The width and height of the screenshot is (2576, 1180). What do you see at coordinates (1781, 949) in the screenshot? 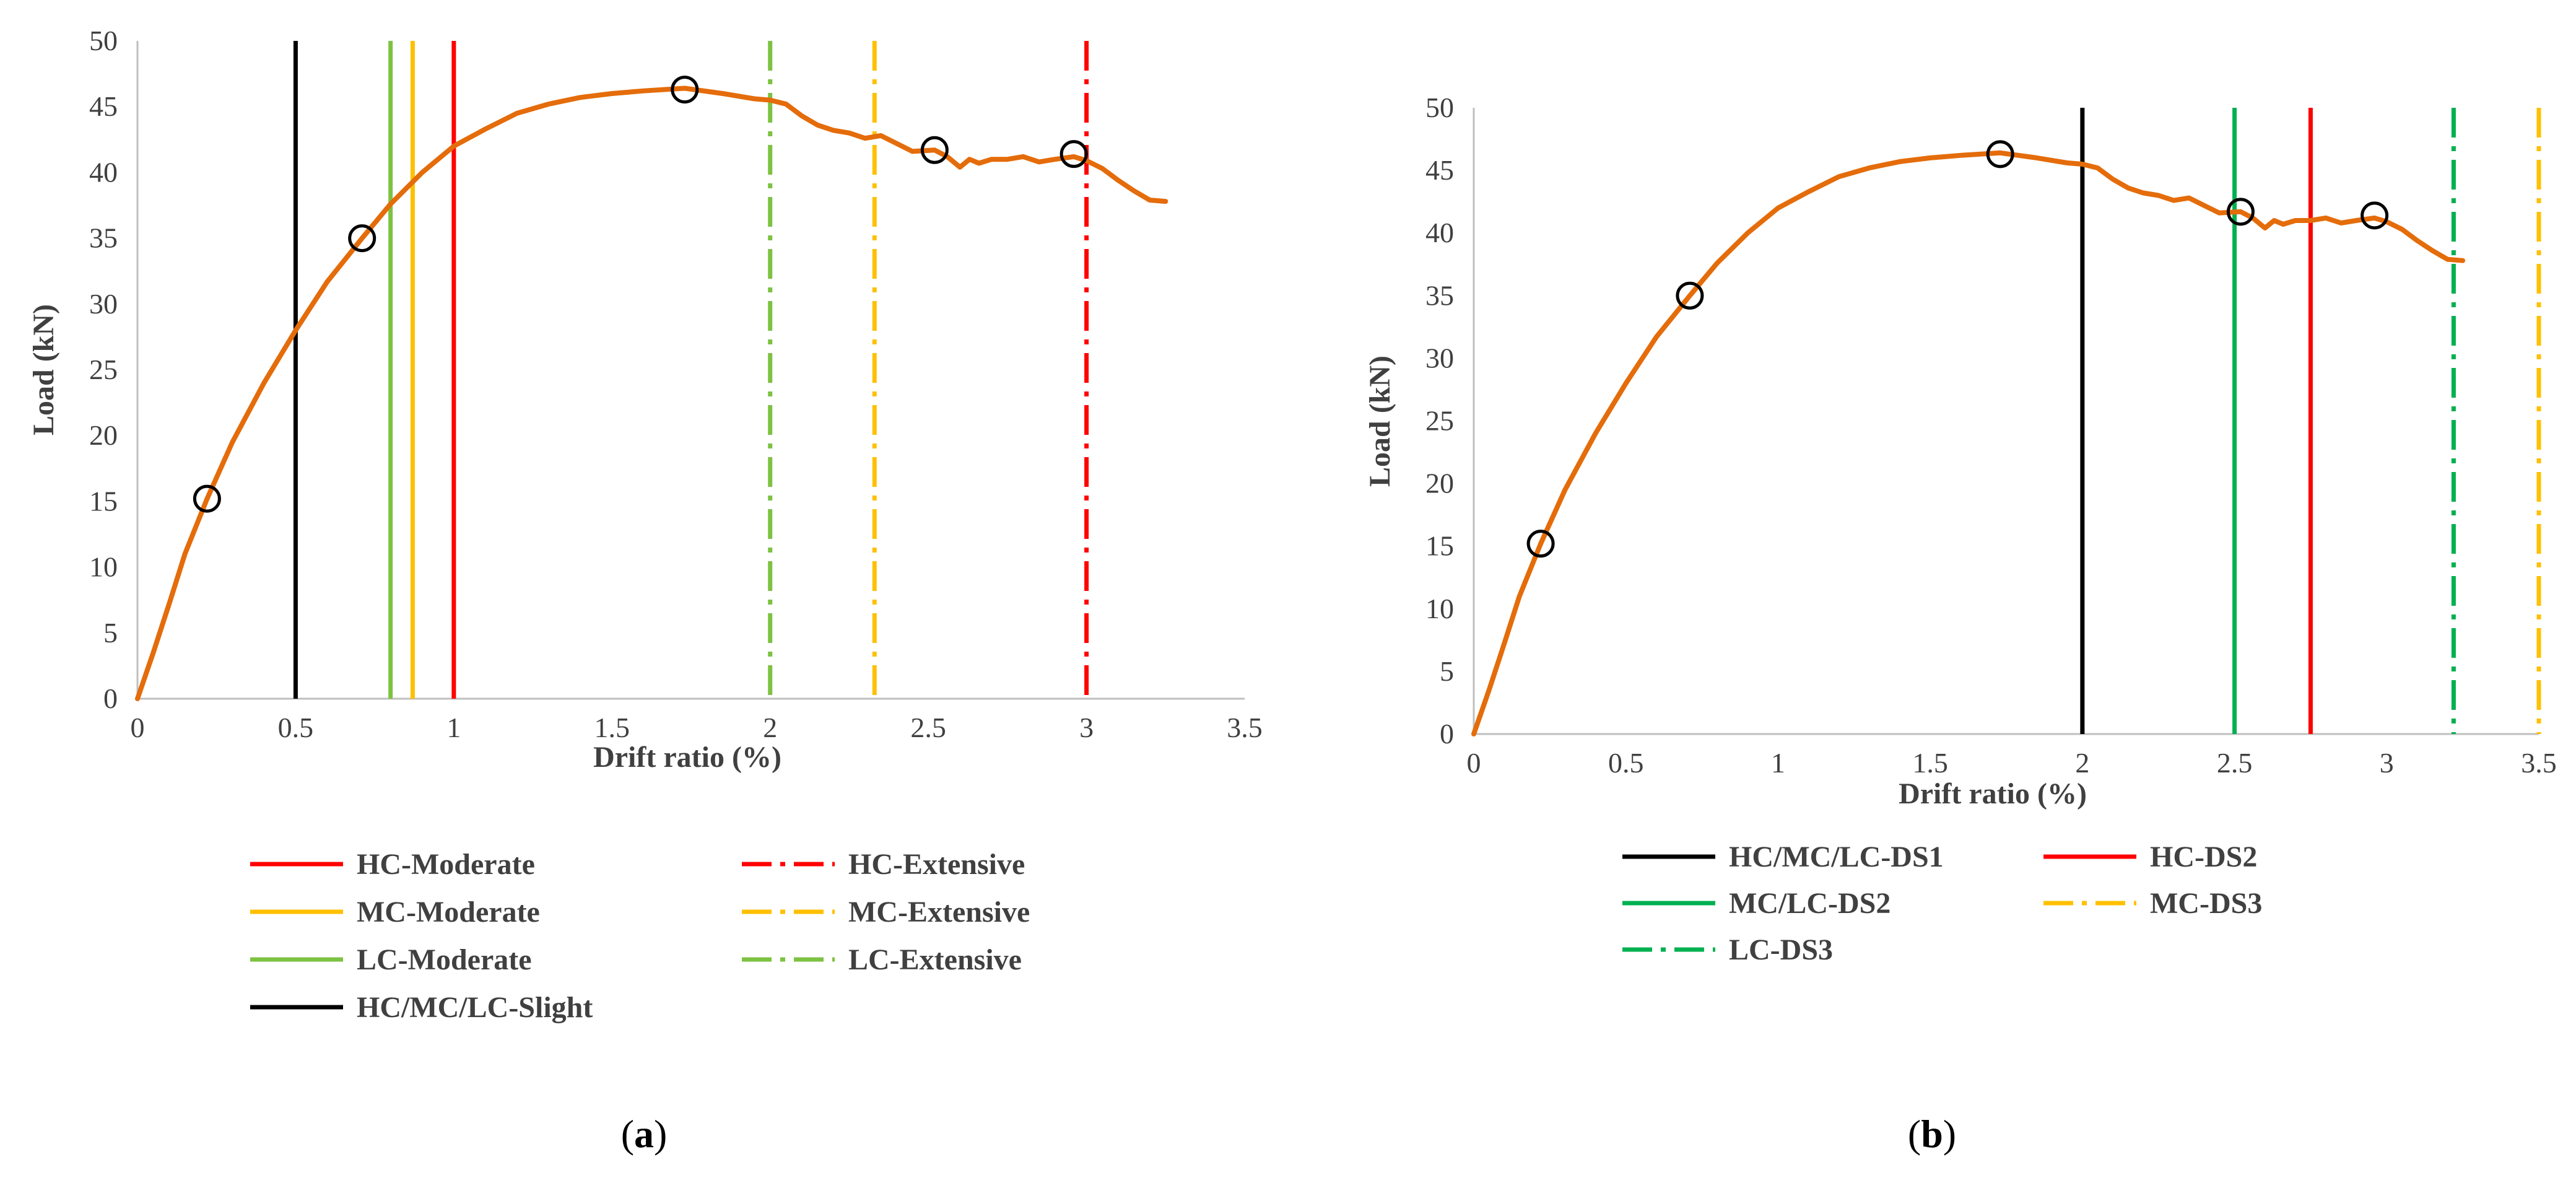
I see `chart-b-legend-label-lc-ds3: LC-DS3` at bounding box center [1781, 949].